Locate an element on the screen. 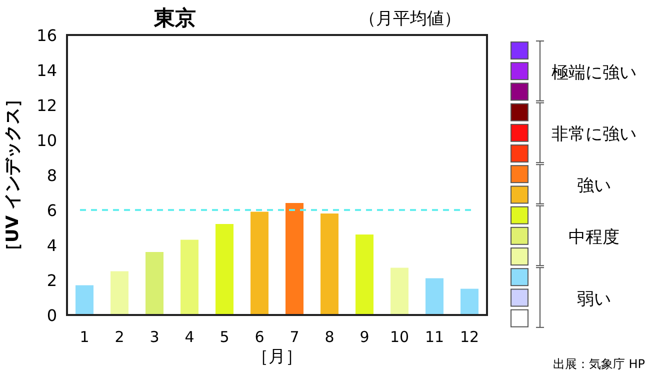 This screenshot has height=377, width=650. x-tick-label: 8 is located at coordinates (329, 337).